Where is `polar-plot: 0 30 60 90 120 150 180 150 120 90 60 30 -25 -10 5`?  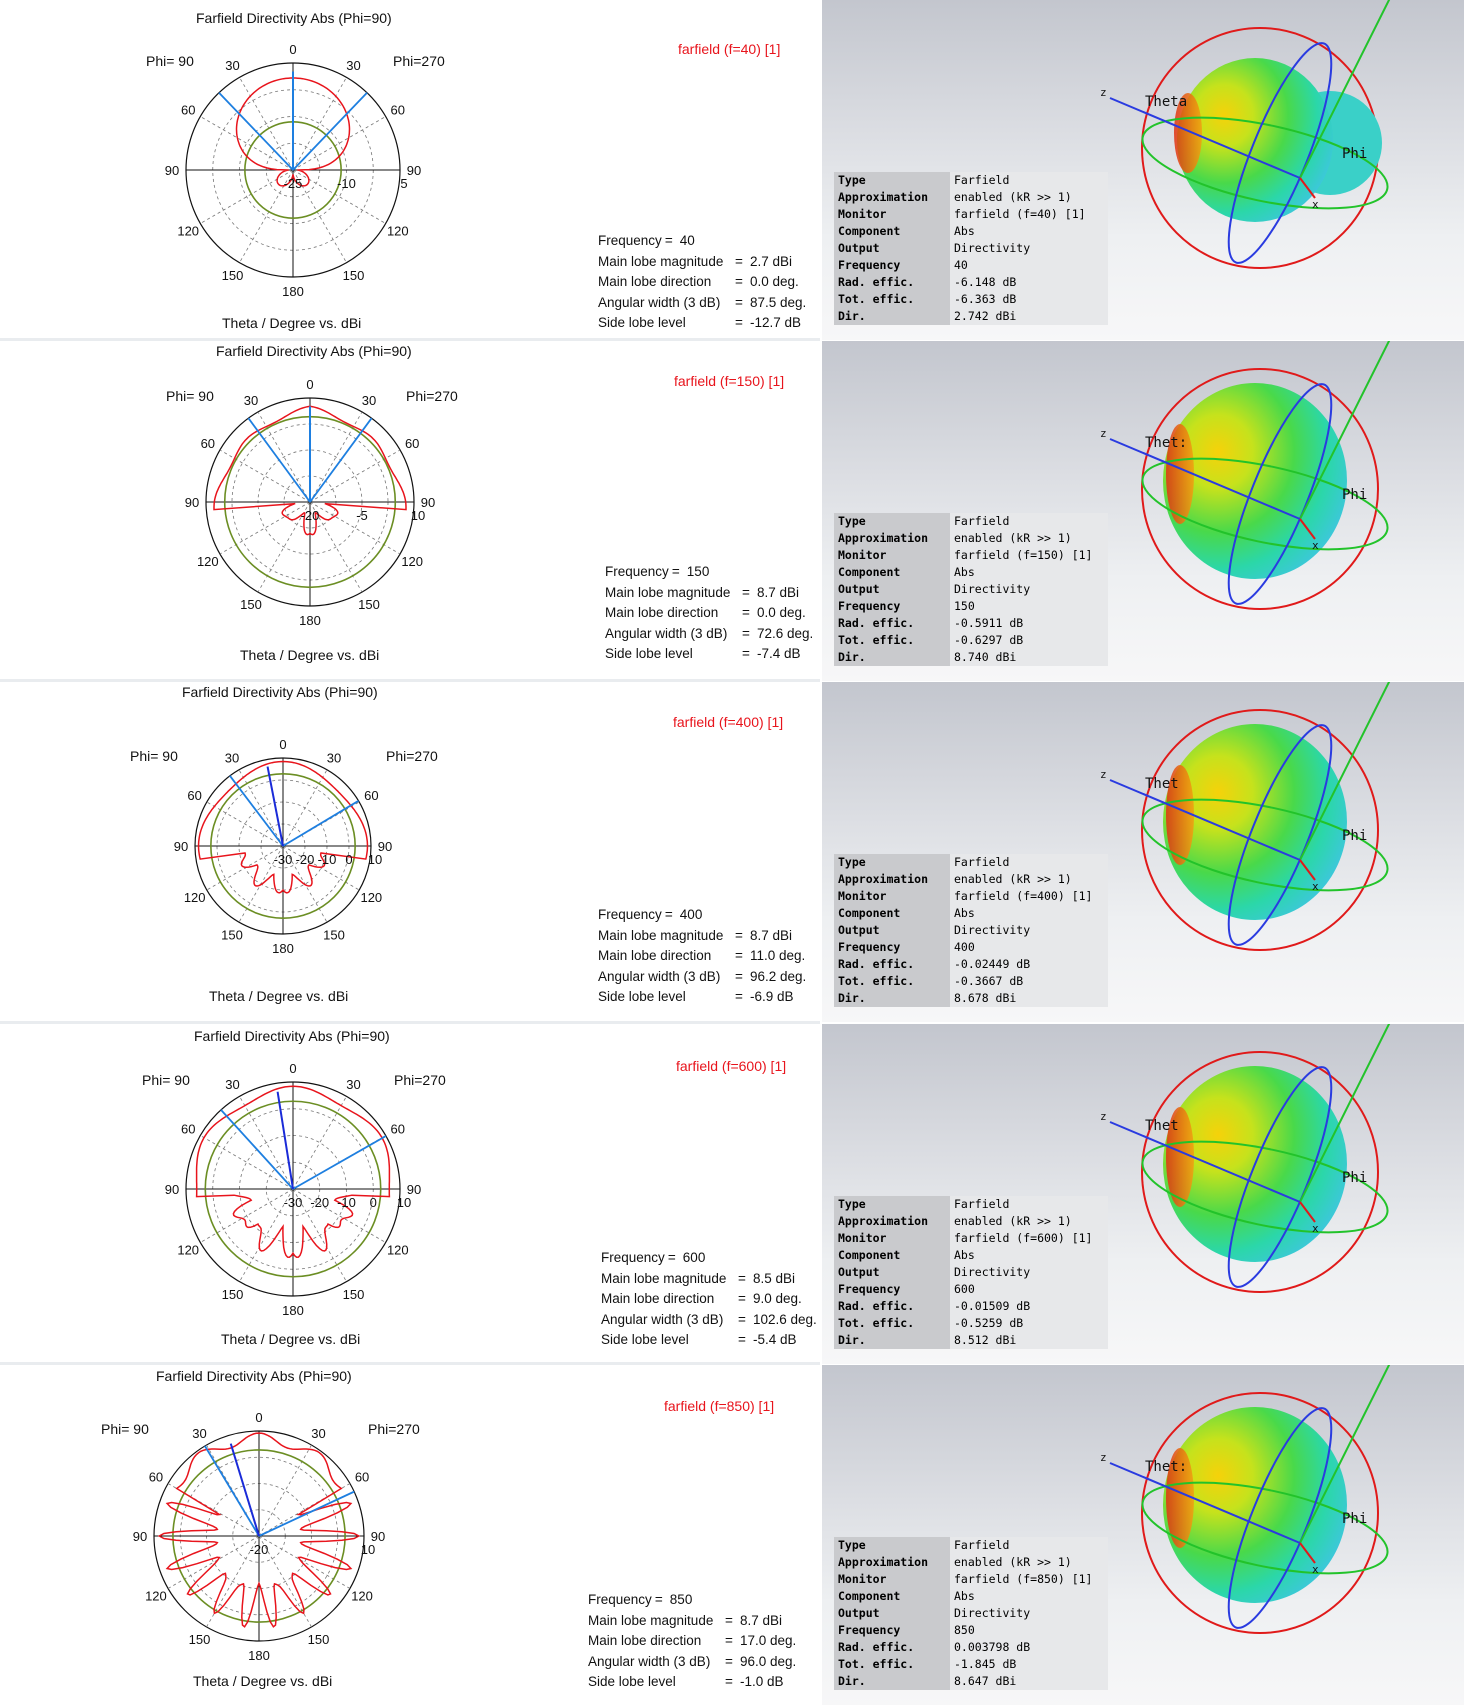 polar-plot: 0 30 60 90 120 150 180 150 120 90 60 30 -25 -10 5 is located at coordinates (293, 170).